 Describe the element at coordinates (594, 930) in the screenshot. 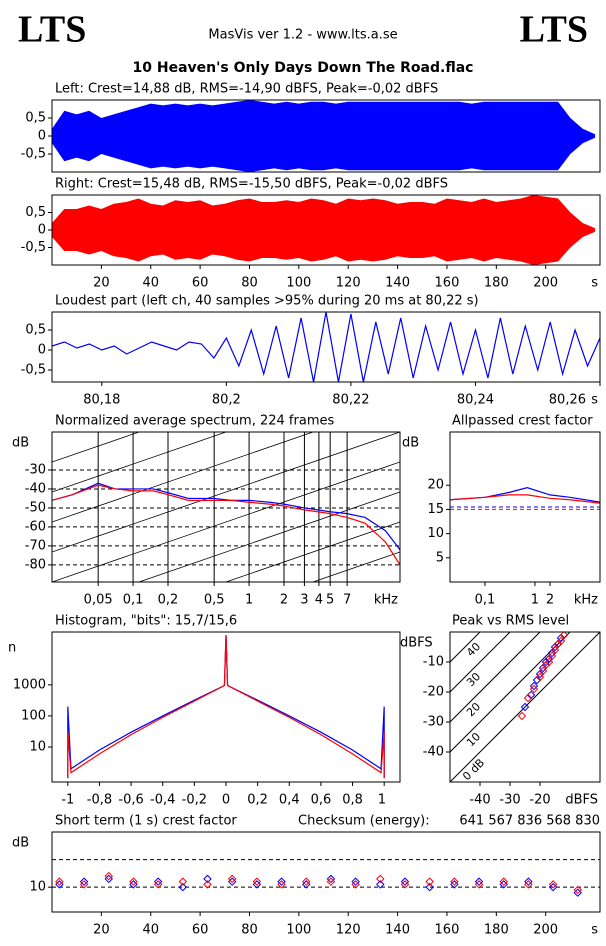

I see `x-axis-unit: s` at that location.